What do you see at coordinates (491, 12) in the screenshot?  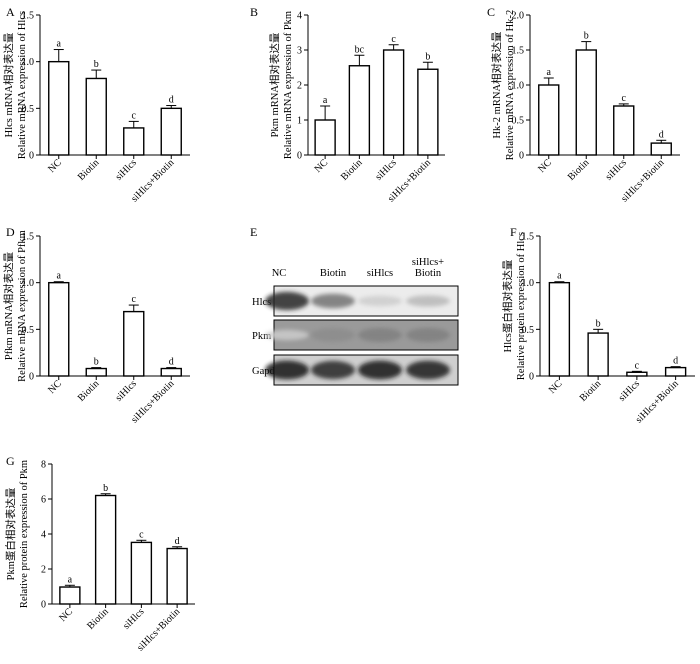 I see `panel-label: C` at bounding box center [491, 12].